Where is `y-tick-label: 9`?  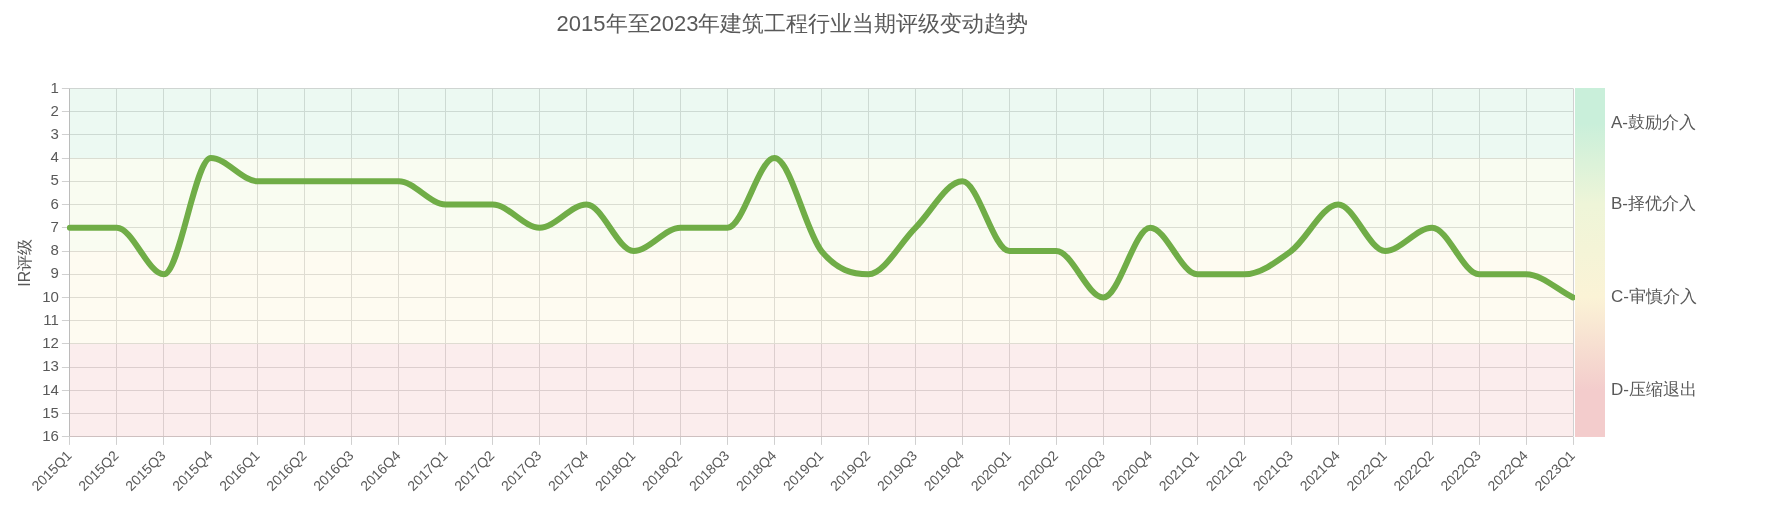 y-tick-label: 9 is located at coordinates (54, 273).